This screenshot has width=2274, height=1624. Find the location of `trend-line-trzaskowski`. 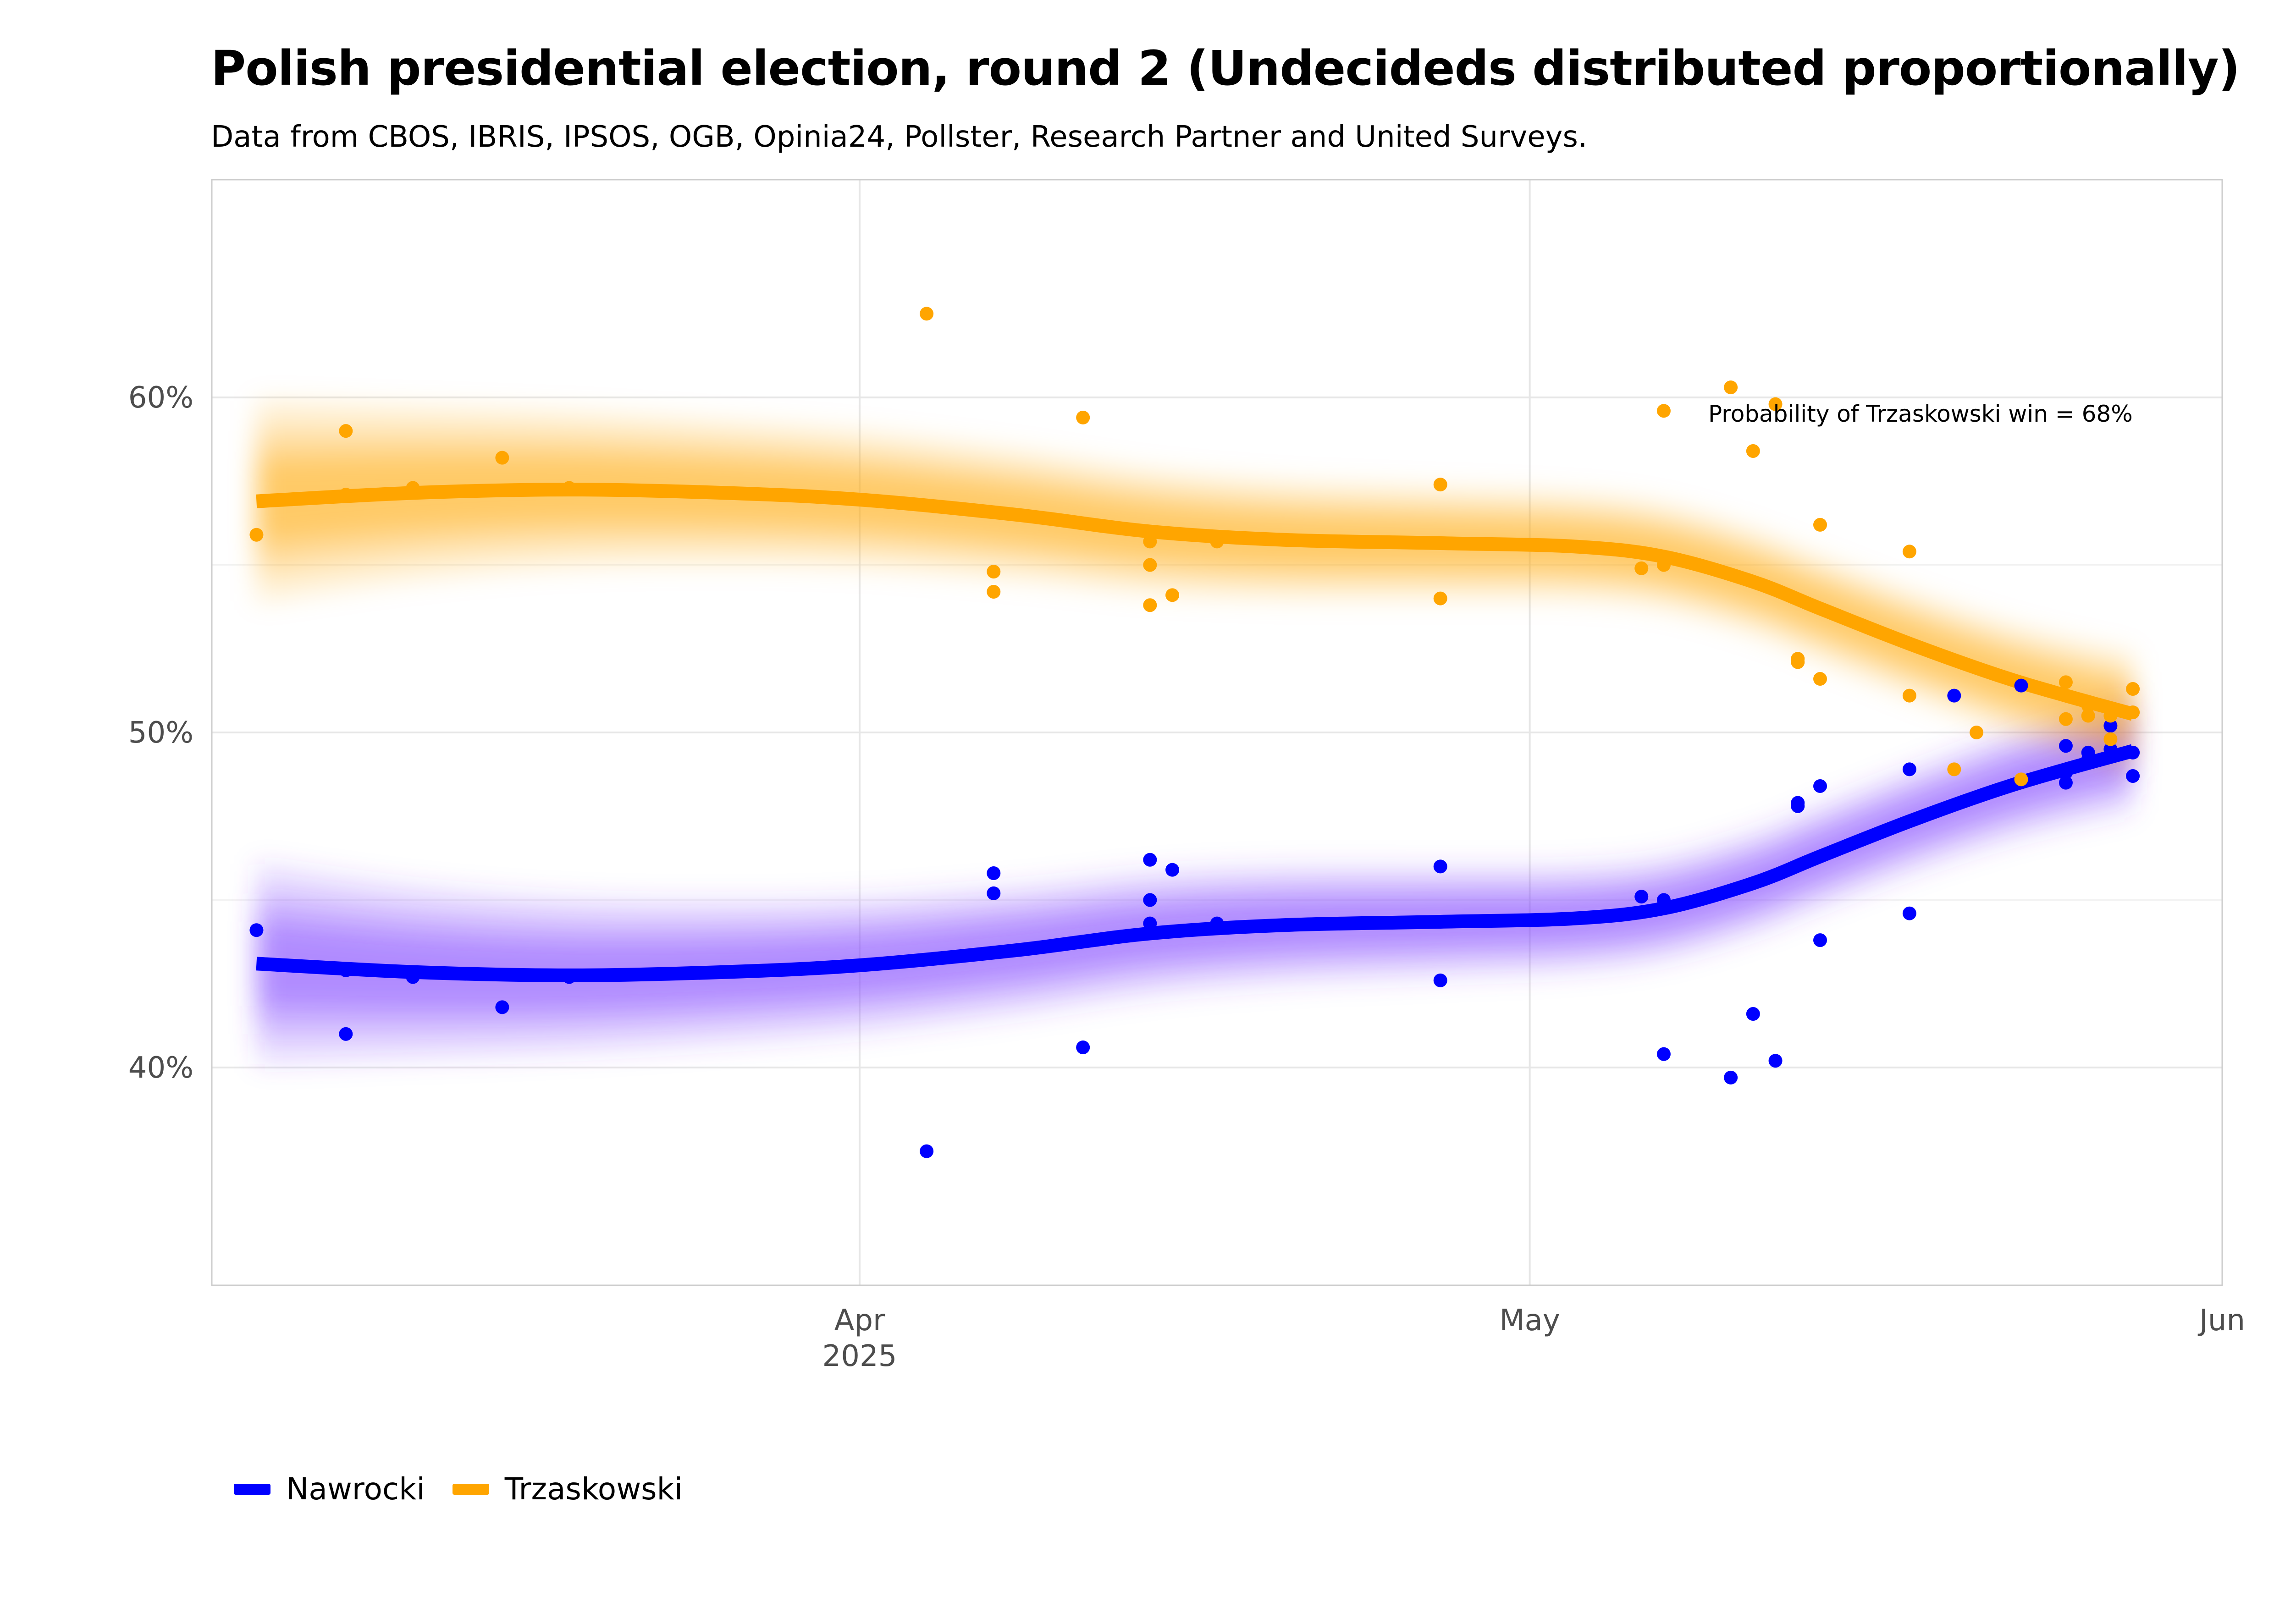

trend-line-trzaskowski is located at coordinates (1195, 602).